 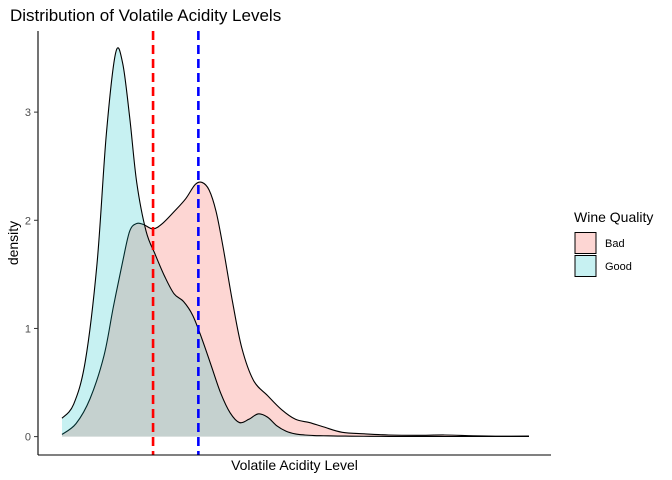 I want to click on legend-key-bad, so click(x=585, y=243).